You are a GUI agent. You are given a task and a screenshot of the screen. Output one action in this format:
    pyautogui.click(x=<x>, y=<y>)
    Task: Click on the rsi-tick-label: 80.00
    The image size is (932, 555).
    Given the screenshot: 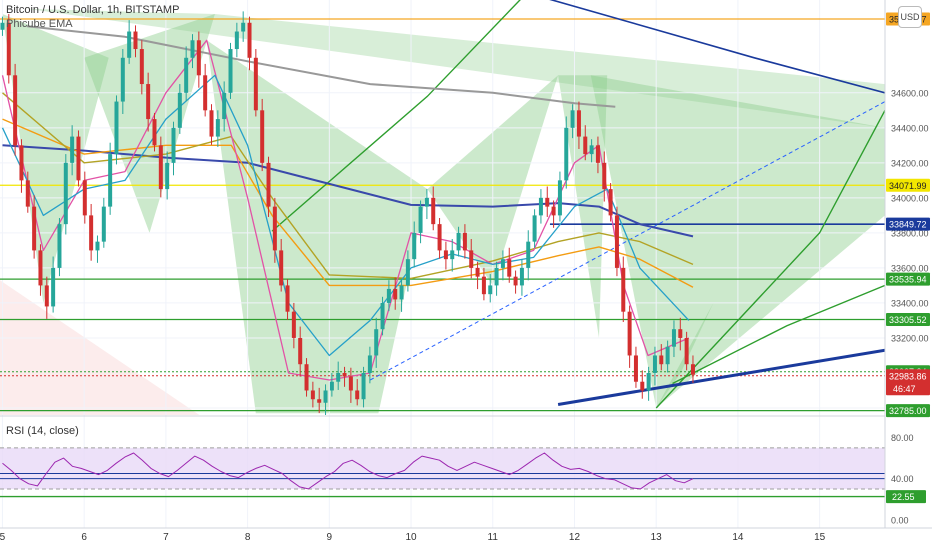 What is the action you would take?
    pyautogui.click(x=902, y=438)
    